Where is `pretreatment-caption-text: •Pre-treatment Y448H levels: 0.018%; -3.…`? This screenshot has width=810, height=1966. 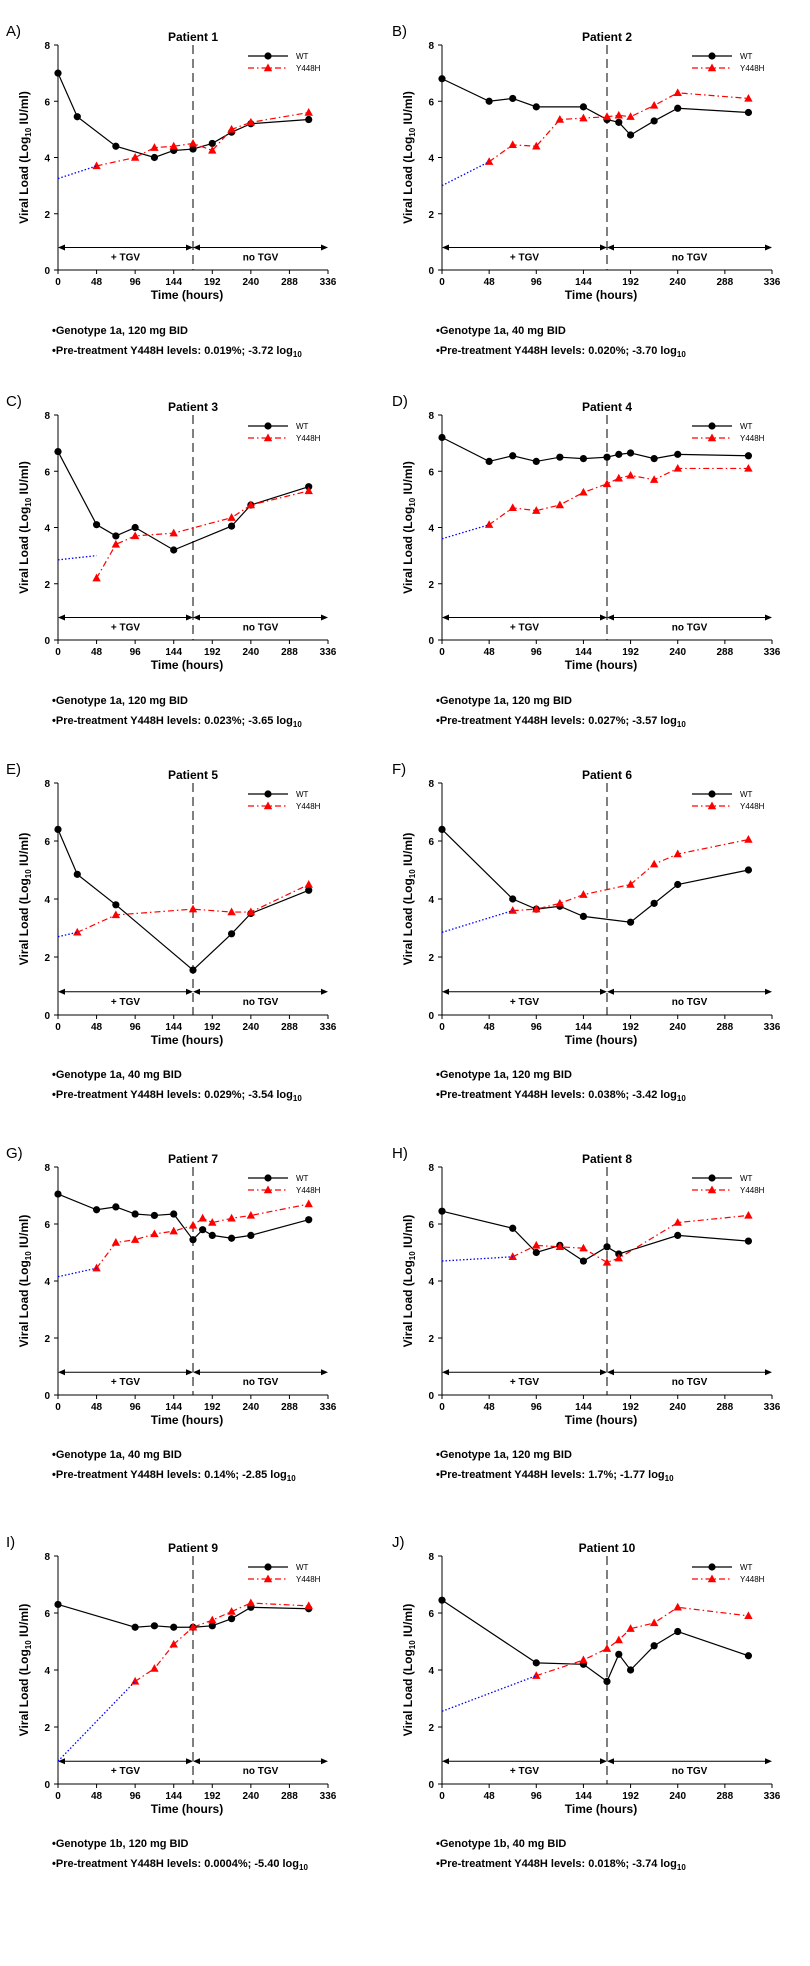 pretreatment-caption-text: •Pre-treatment Y448H levels: 0.018%; -3.… is located at coordinates (556, 1864).